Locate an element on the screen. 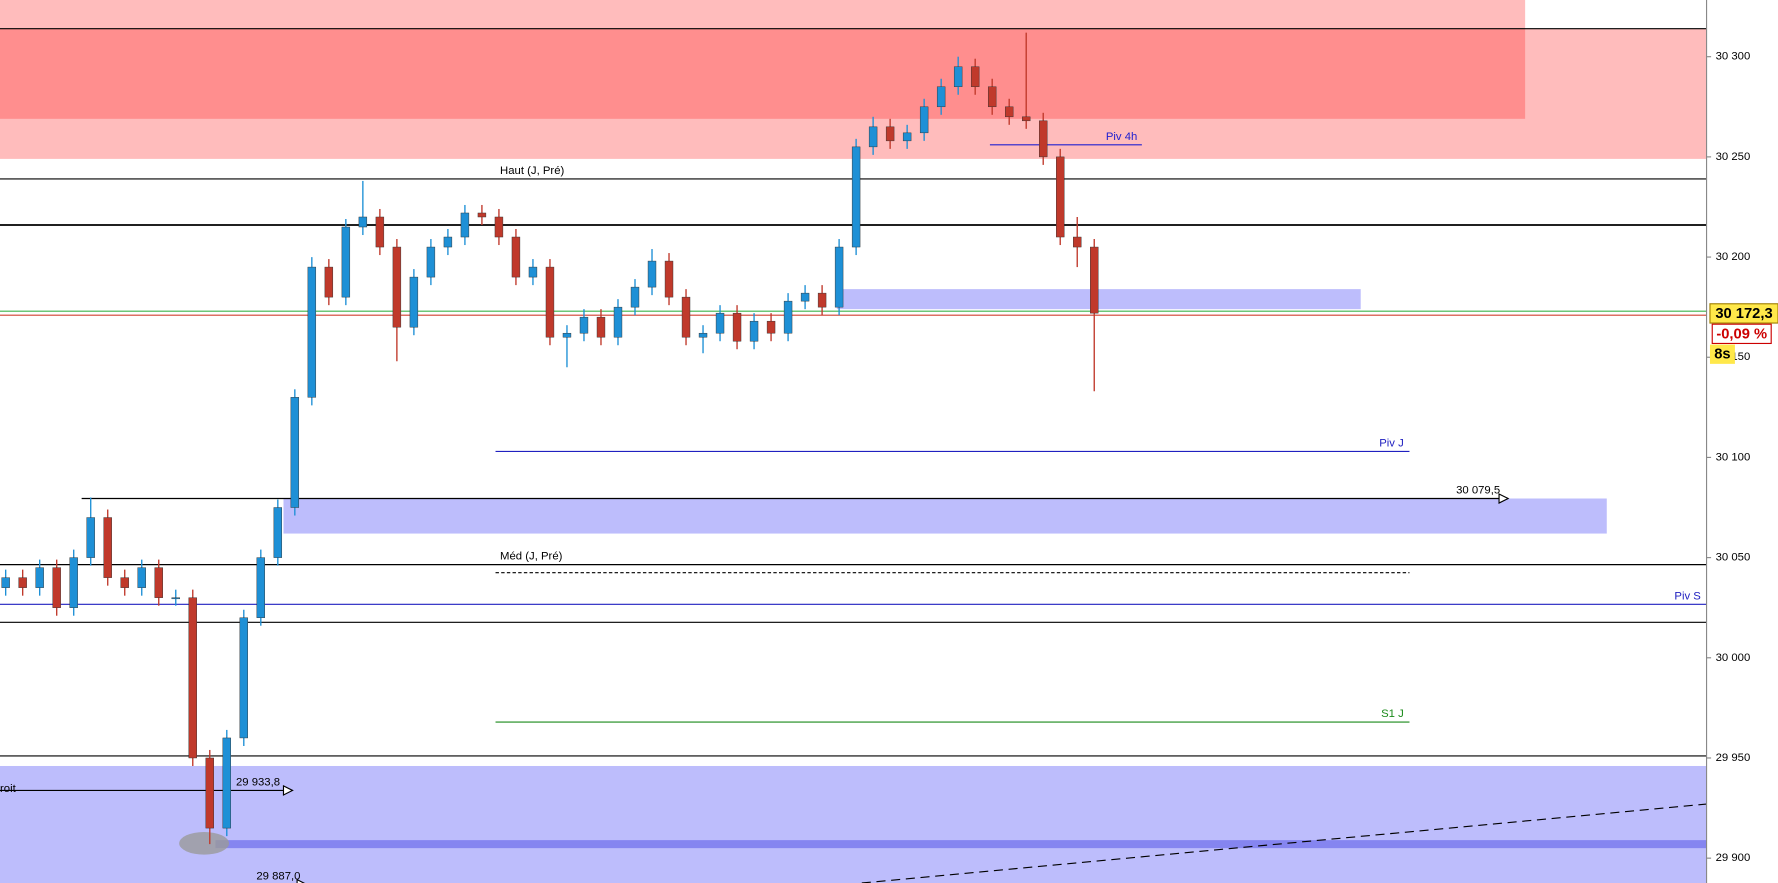 The width and height of the screenshot is (1778, 883). y-tick-label: 30 100 is located at coordinates (1733, 457).